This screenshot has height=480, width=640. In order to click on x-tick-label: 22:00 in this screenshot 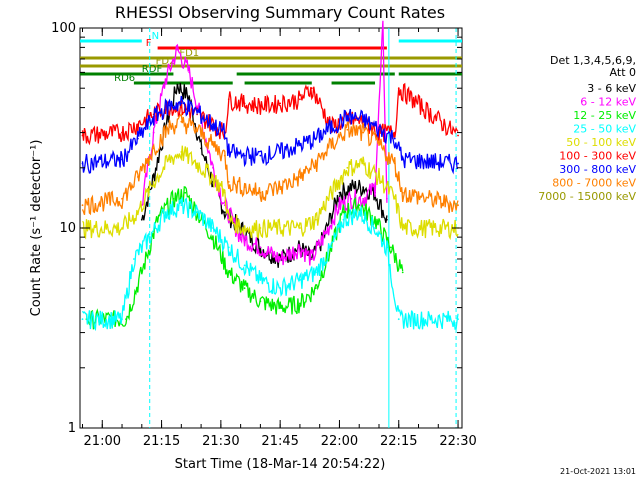, I will do `click(339, 441)`.